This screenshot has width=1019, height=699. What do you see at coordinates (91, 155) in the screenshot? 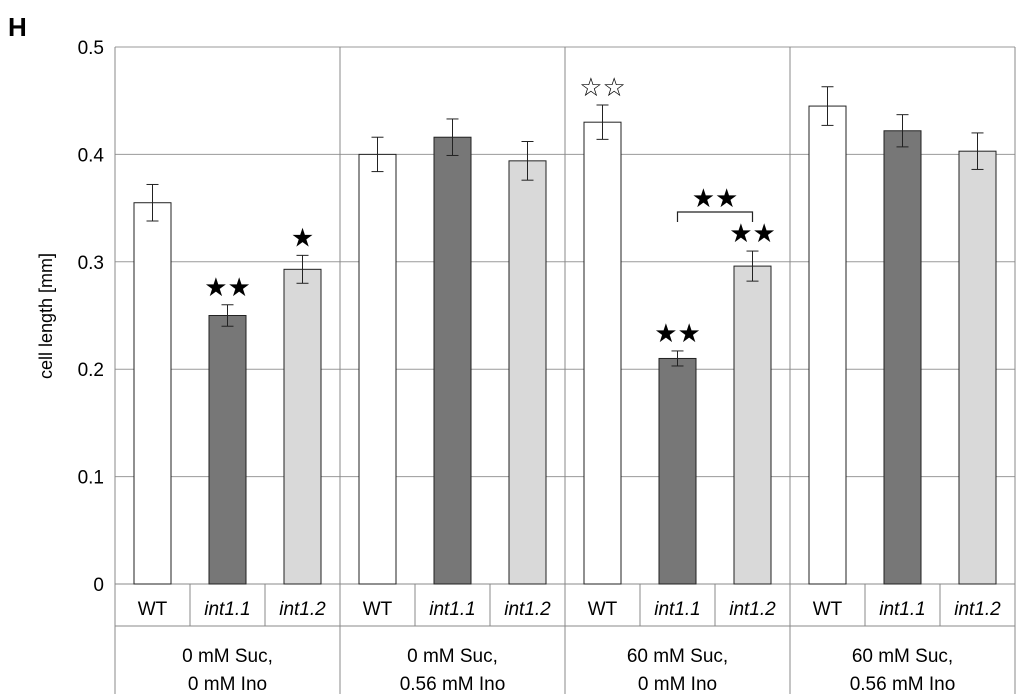
I see `y-tick-label: 0.4` at bounding box center [91, 155].